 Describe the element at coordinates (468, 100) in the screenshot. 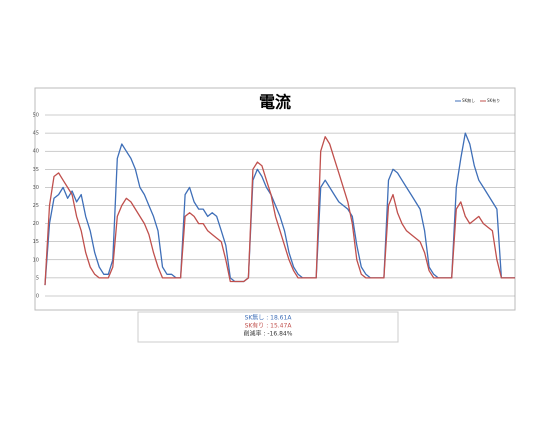

I see `legend-label: SK無し` at that location.